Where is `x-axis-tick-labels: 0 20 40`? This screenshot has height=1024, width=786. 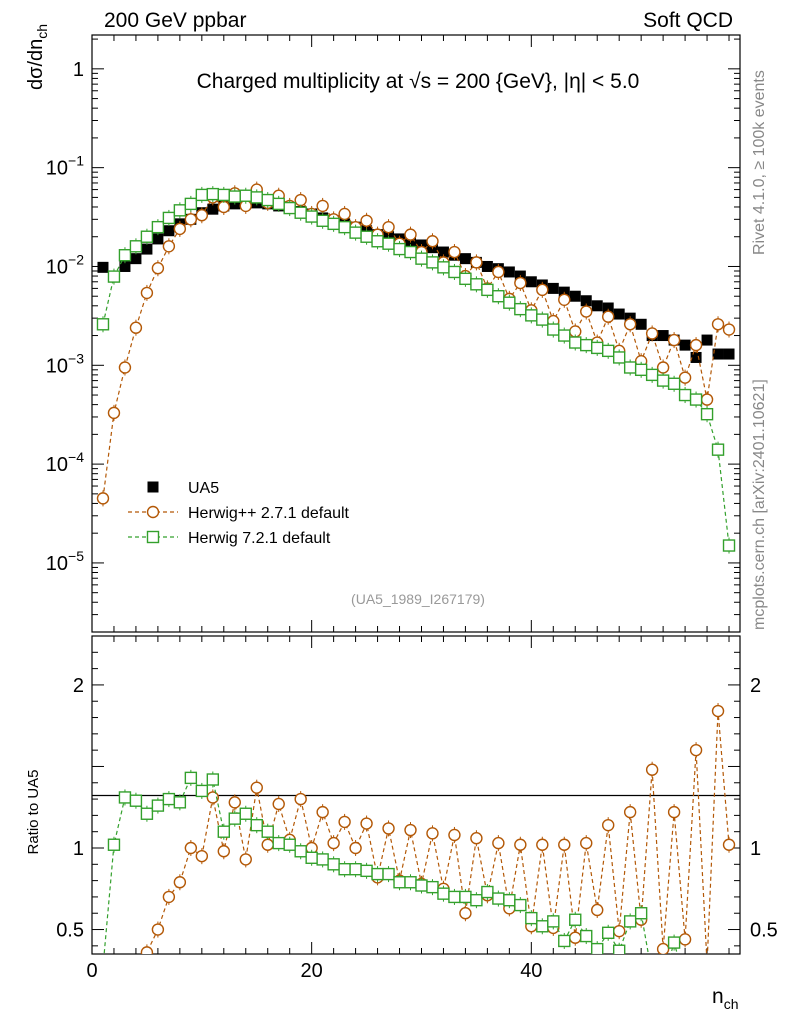
x-axis-tick-labels: 0 20 40 is located at coordinates (314, 971).